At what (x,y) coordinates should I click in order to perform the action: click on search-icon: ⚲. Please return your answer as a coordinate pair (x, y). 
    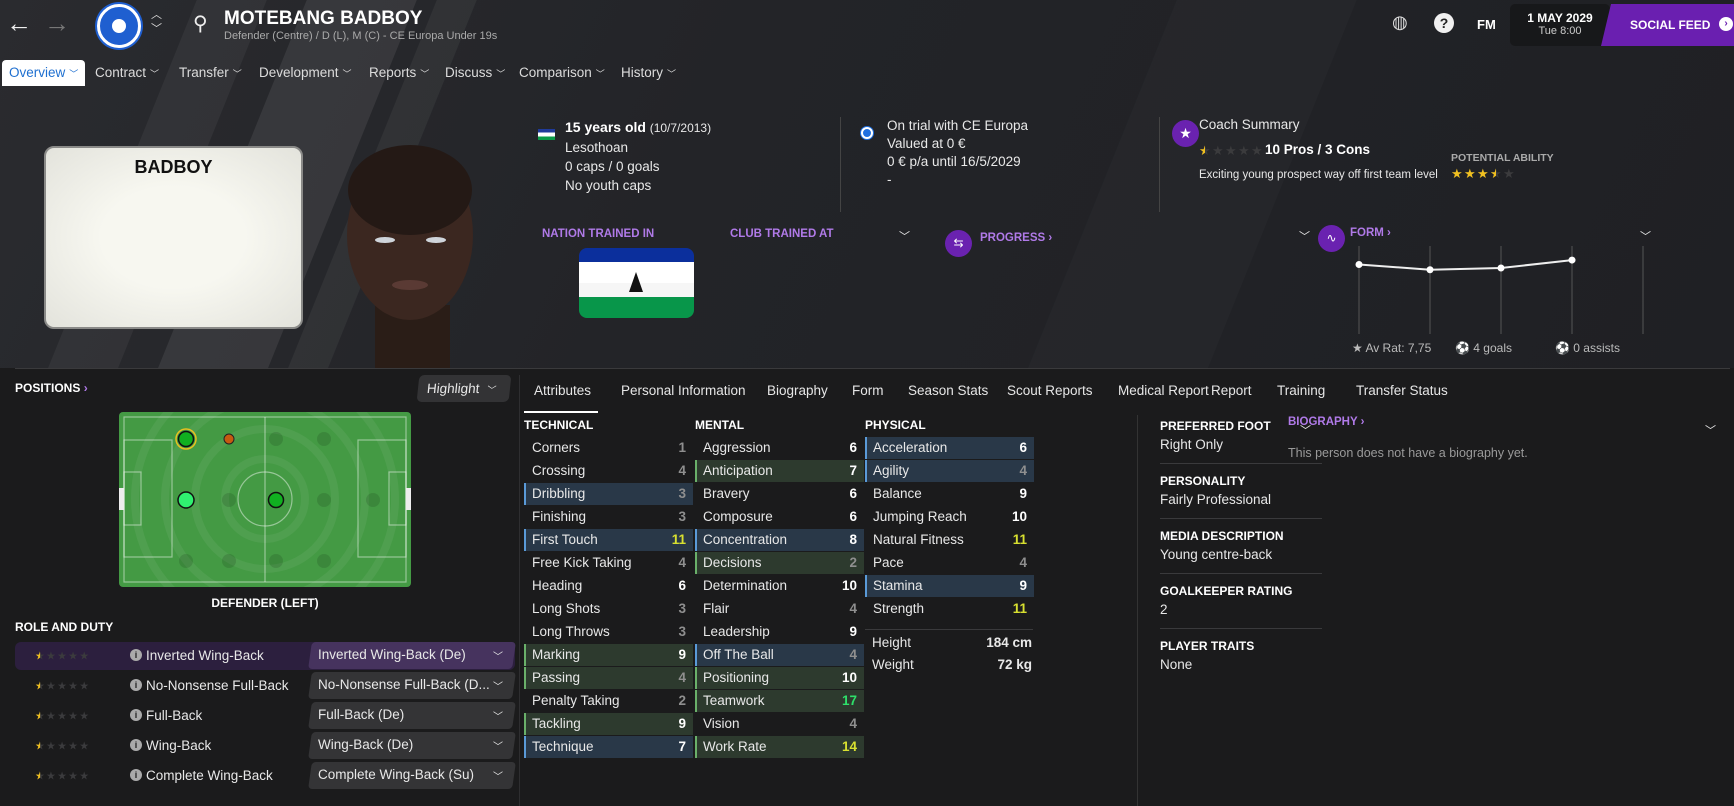
    Looking at the image, I should click on (200, 24).